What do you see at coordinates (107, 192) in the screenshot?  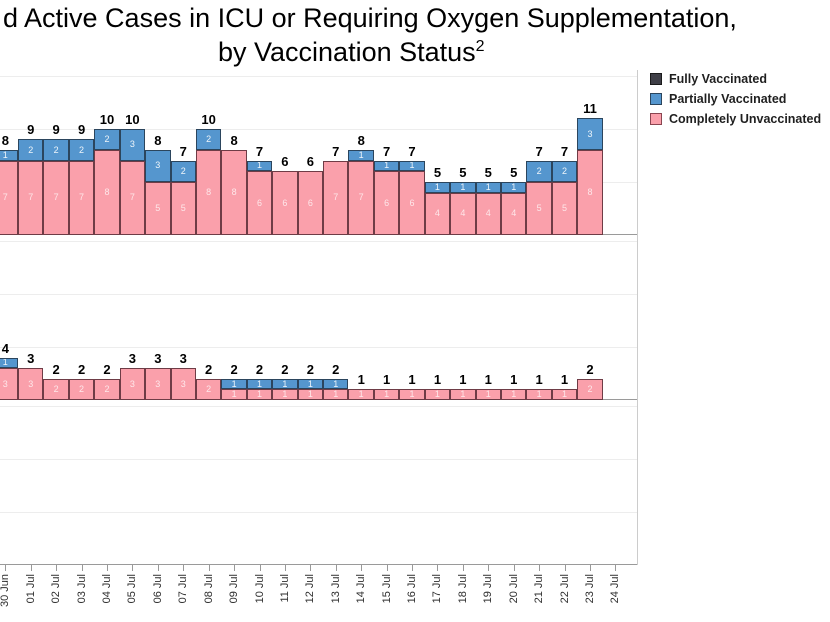 I see `bar-segment-completely-unvaccinated: 8` at bounding box center [107, 192].